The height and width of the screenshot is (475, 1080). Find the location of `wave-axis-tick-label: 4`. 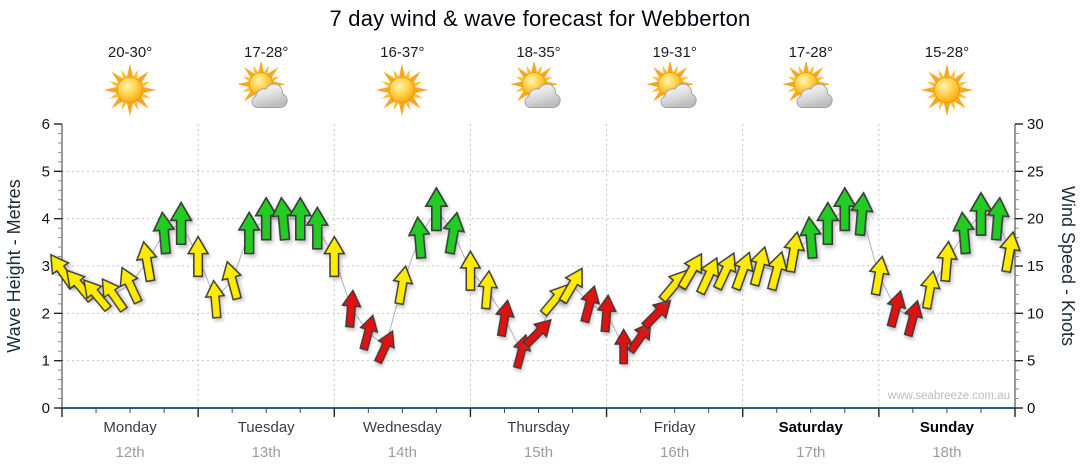

wave-axis-tick-label: 4 is located at coordinates (46, 219).